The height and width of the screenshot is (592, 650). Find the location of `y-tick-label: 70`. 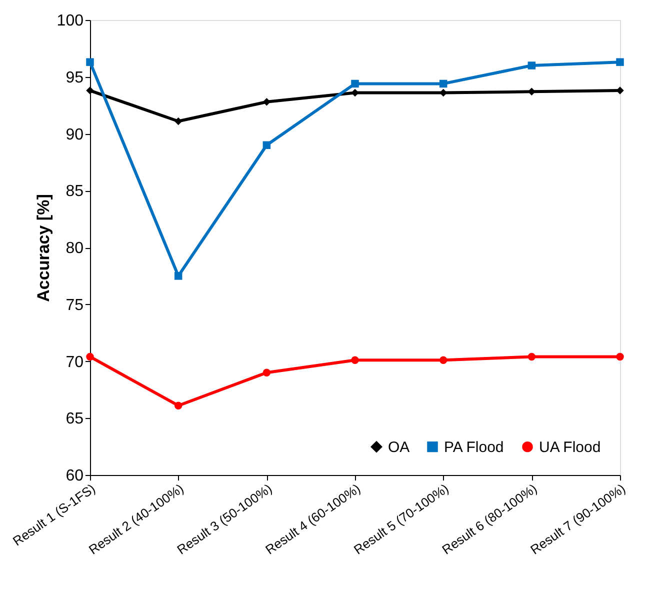

y-tick-label: 70 is located at coordinates (75, 362).